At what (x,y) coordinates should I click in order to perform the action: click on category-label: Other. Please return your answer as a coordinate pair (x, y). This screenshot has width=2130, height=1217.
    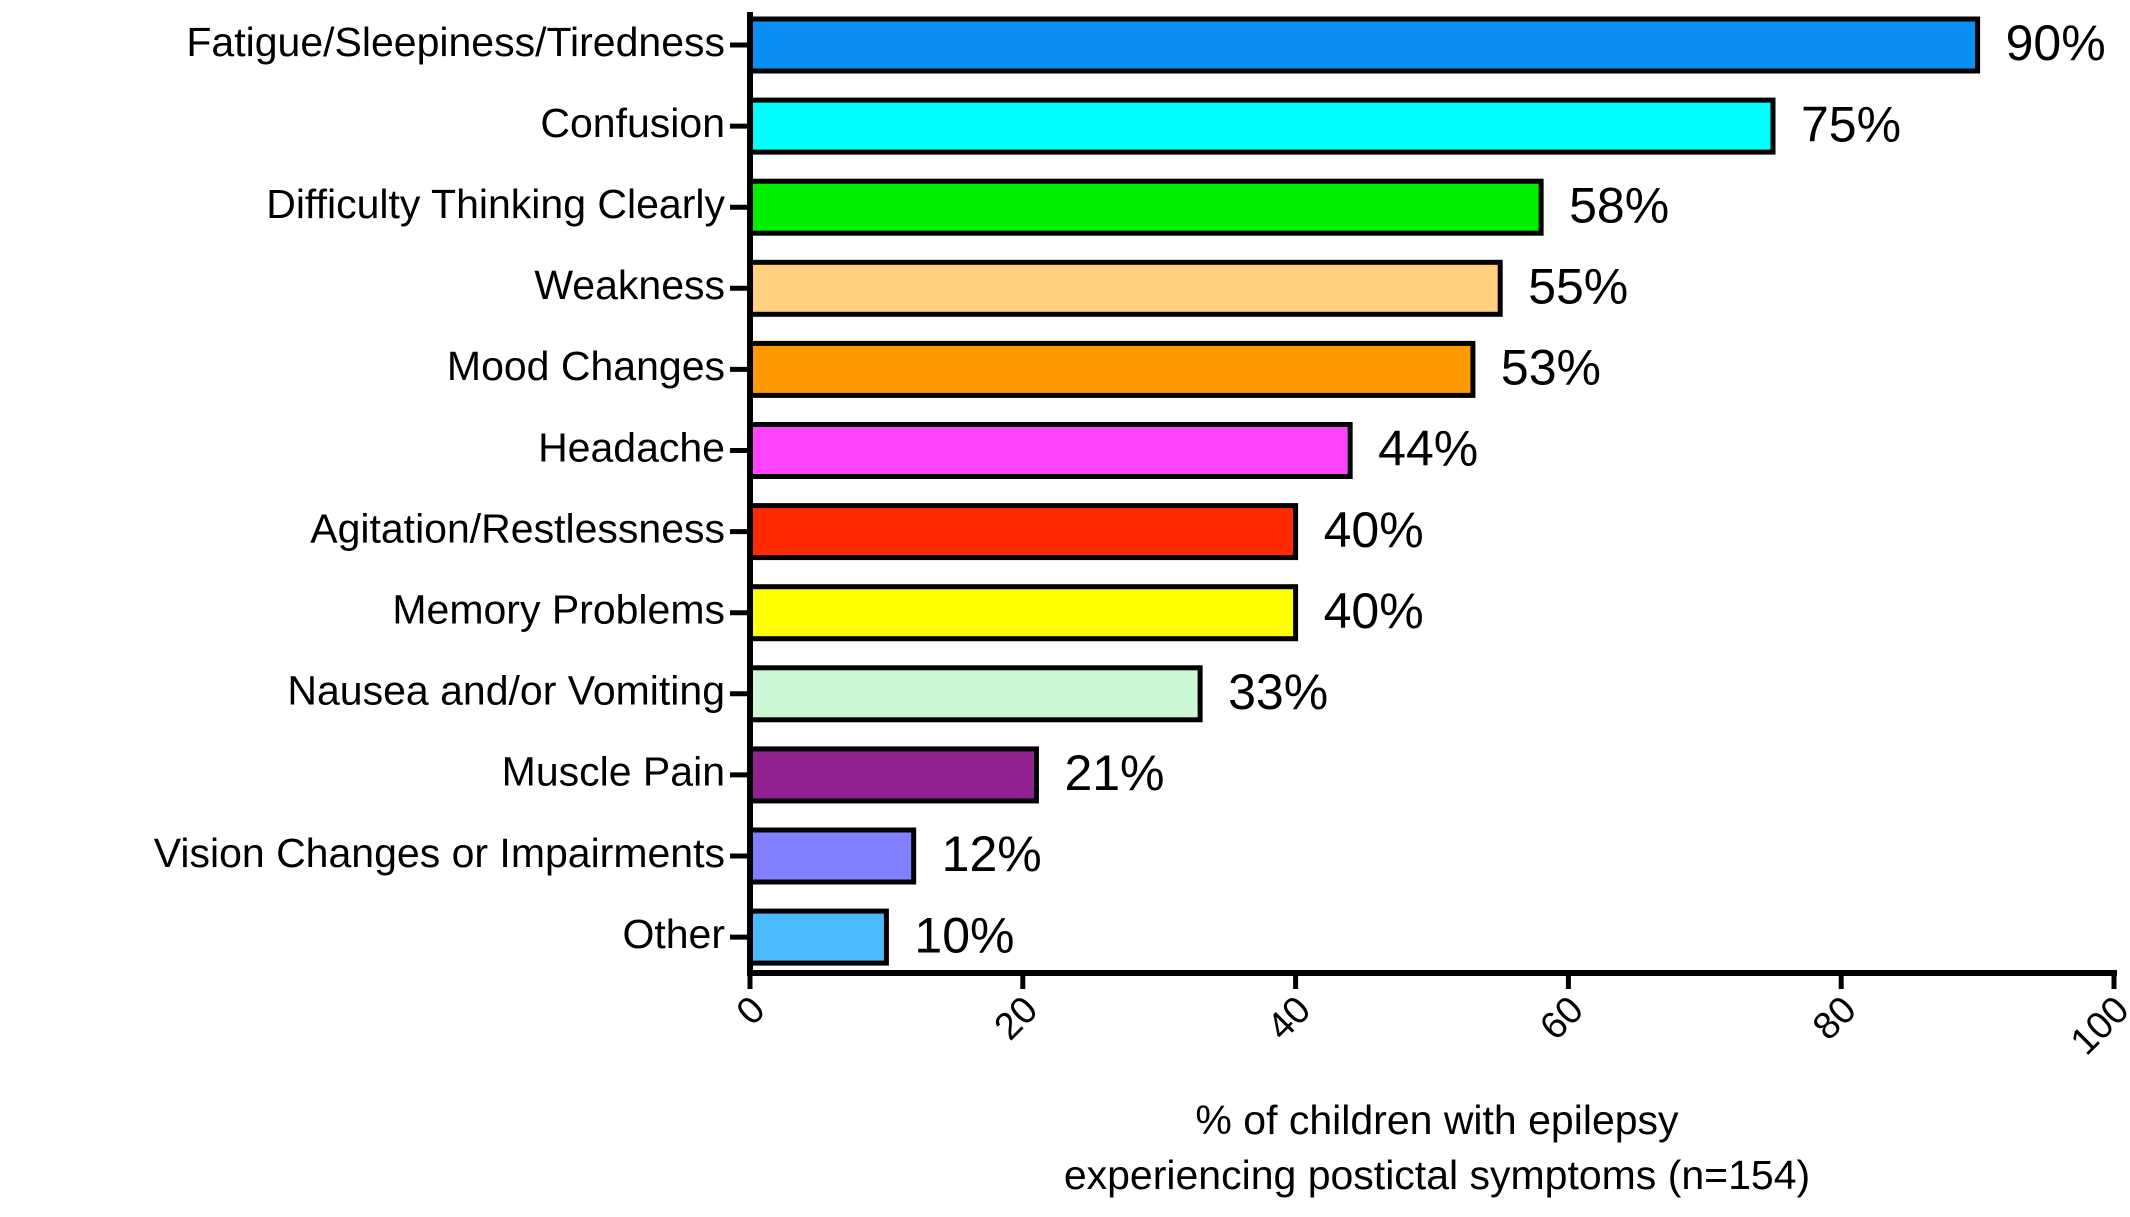
    Looking at the image, I should click on (673, 934).